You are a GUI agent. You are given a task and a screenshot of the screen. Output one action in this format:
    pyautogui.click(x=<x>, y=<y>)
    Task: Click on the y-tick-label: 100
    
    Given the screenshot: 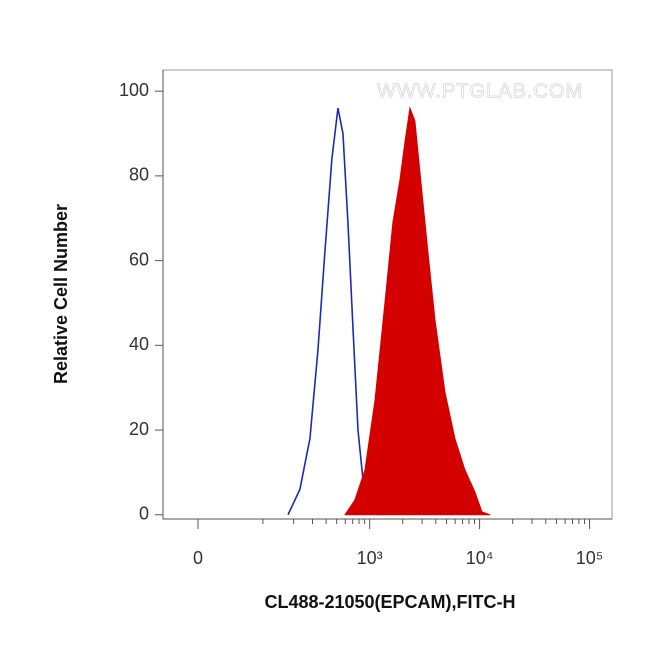 What is the action you would take?
    pyautogui.click(x=134, y=90)
    